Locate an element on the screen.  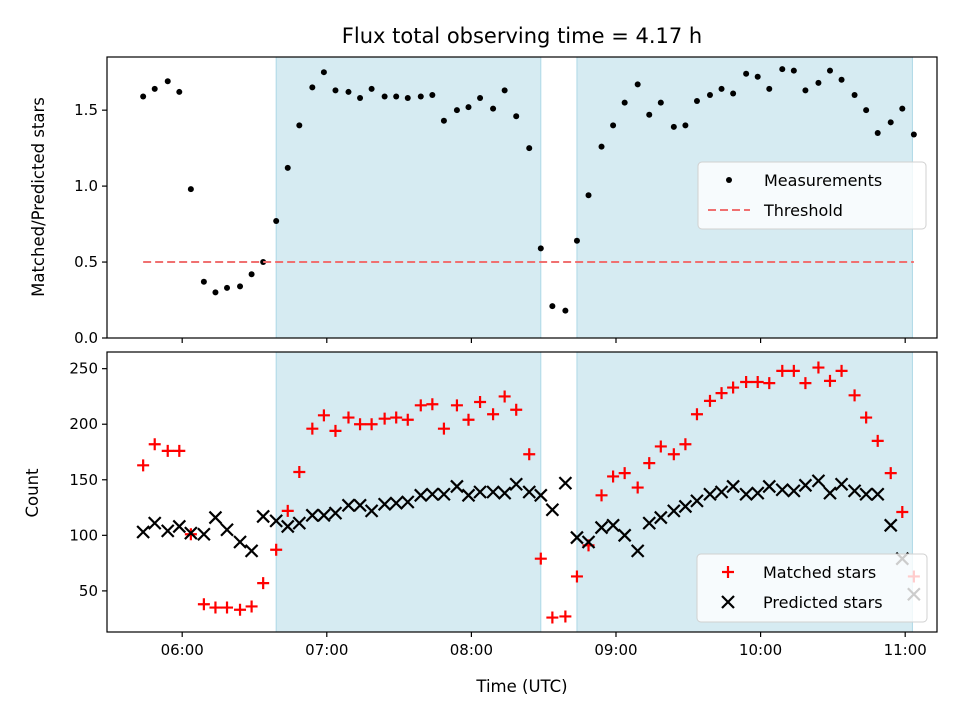
y-tick-label: 0.5 is located at coordinates (86, 262).